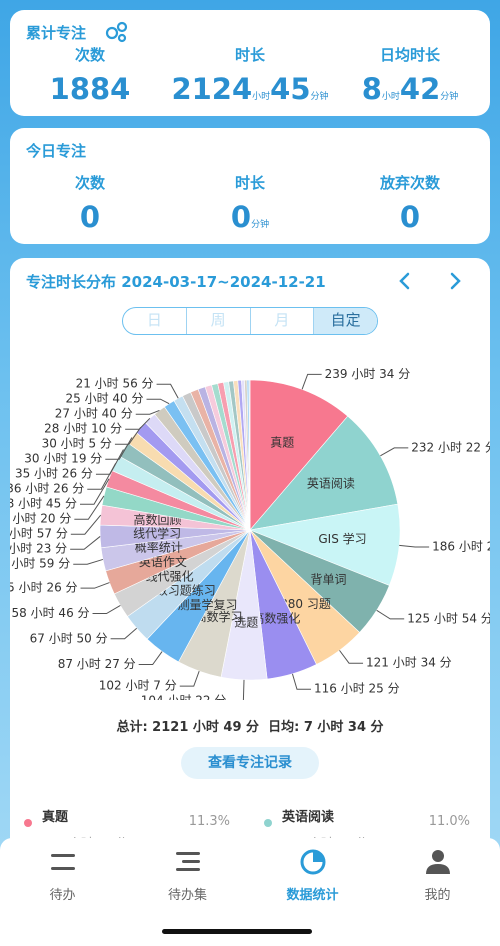 This screenshot has width=500, height=946. What do you see at coordinates (409, 55) in the screenshot?
I see `header: 日均时长` at bounding box center [409, 55].